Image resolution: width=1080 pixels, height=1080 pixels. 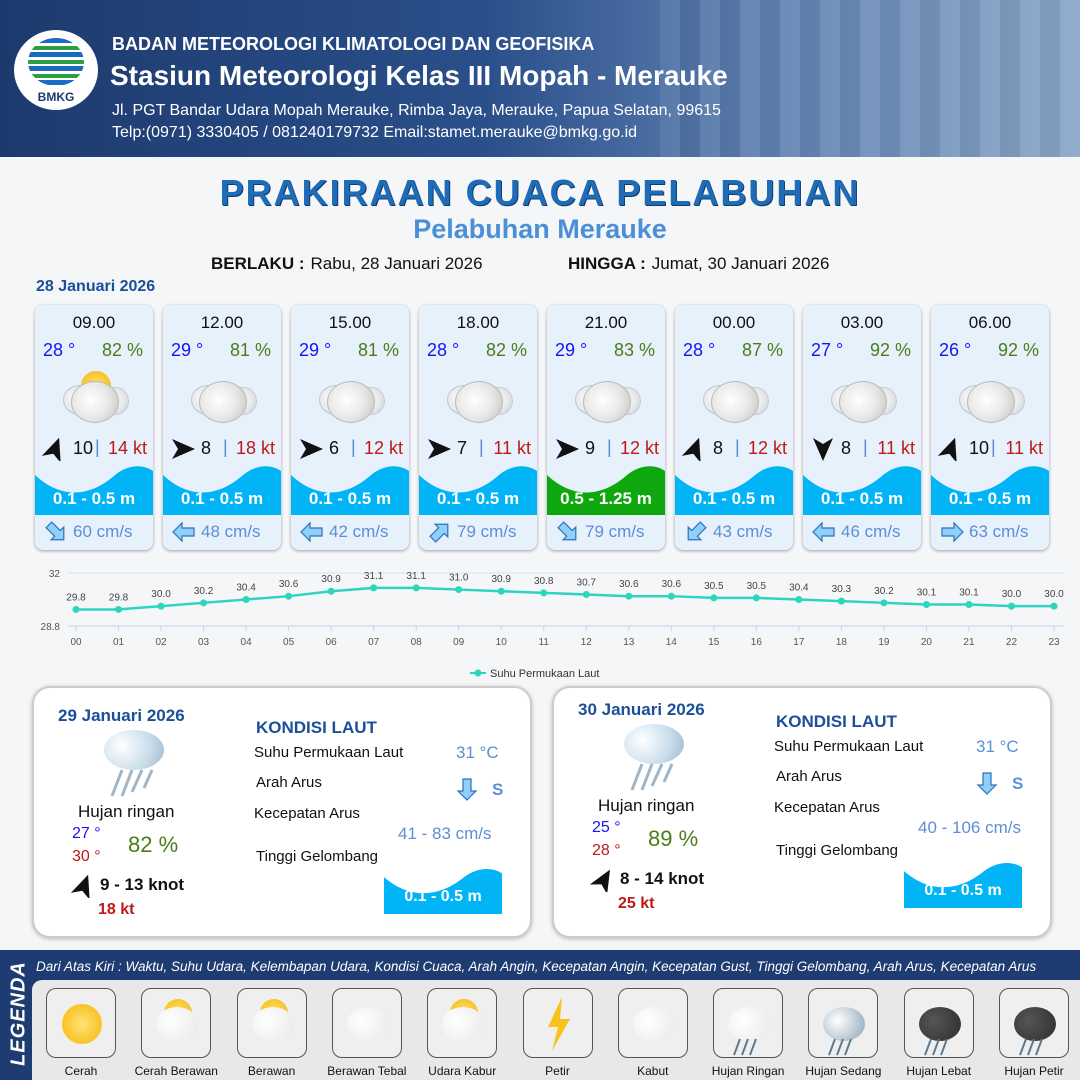 What do you see at coordinates (501, 579) in the screenshot?
I see `data-label: 30.9` at bounding box center [501, 579].